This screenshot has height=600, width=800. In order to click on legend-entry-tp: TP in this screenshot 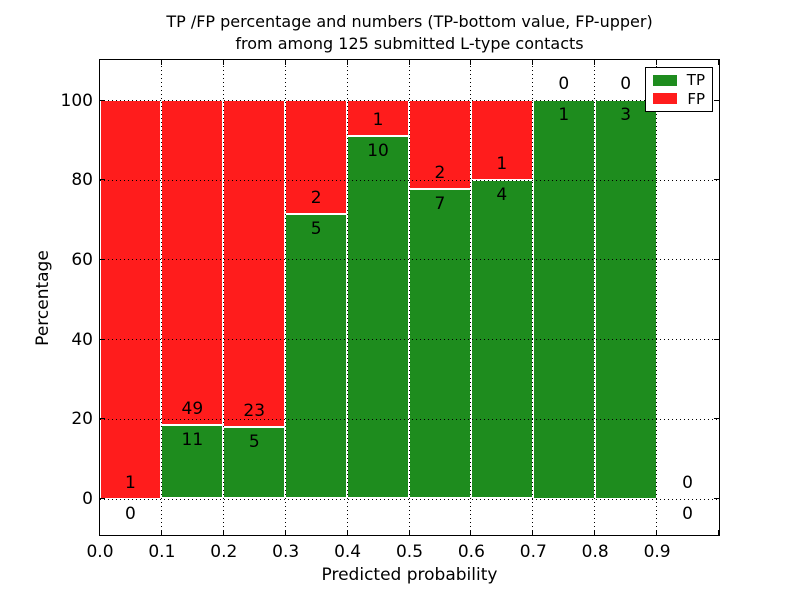, I will do `click(679, 80)`.